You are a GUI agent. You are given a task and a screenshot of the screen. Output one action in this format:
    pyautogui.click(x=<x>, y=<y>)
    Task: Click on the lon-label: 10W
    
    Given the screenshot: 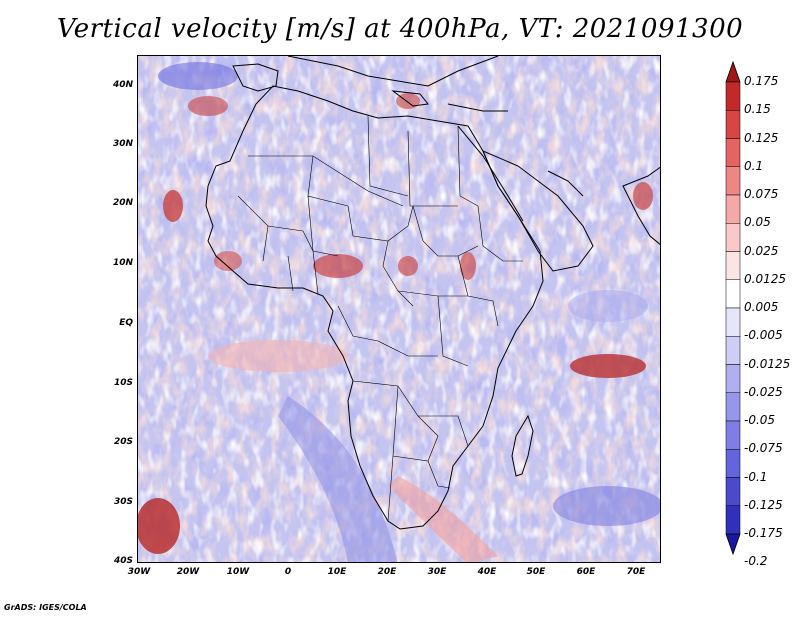 What is the action you would take?
    pyautogui.click(x=238, y=572)
    